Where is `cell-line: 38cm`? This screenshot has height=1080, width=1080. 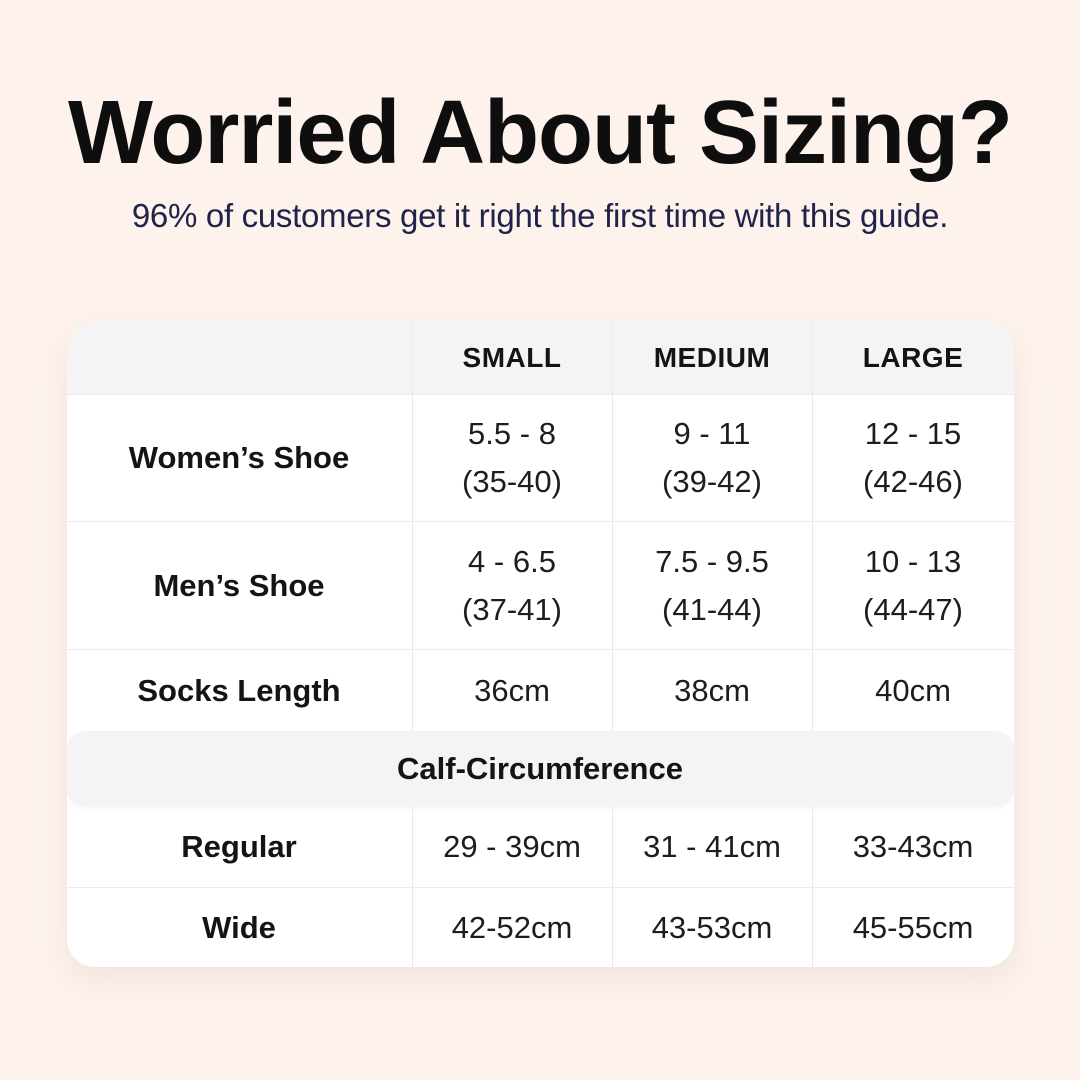 cell-line: 38cm is located at coordinates (712, 690).